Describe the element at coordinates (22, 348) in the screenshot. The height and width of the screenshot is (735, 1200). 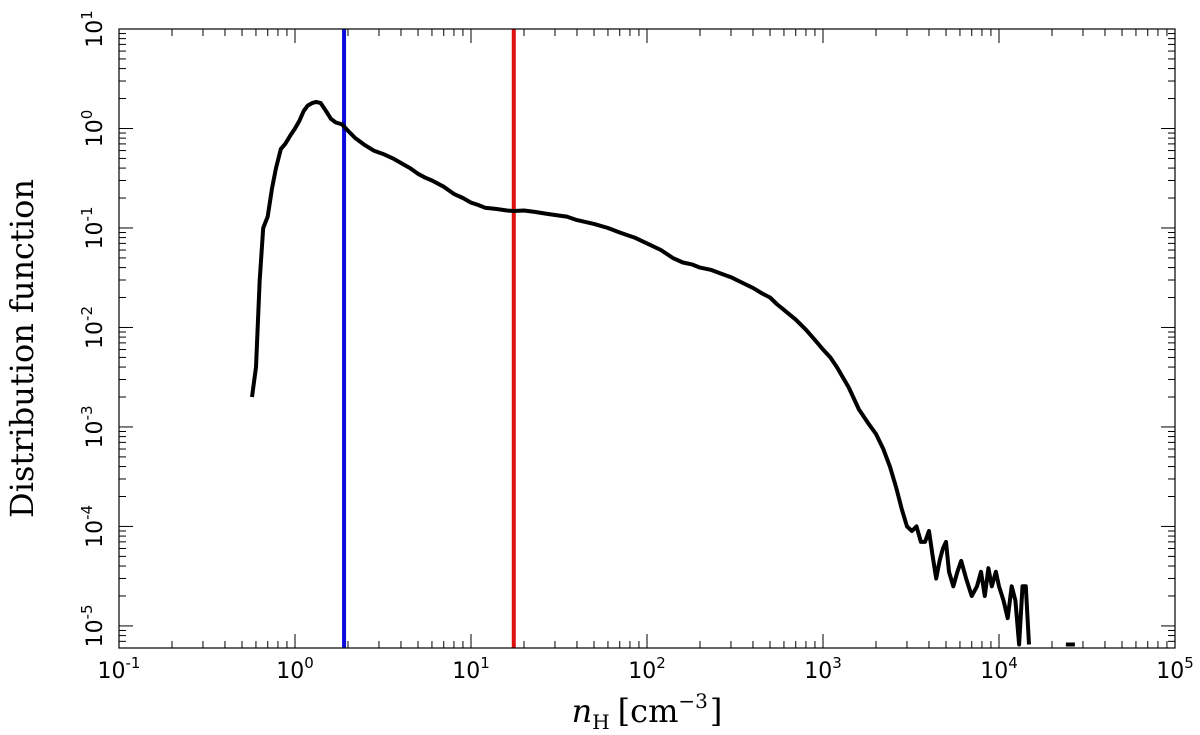
I see `y-axis-title: Distribution function` at that location.